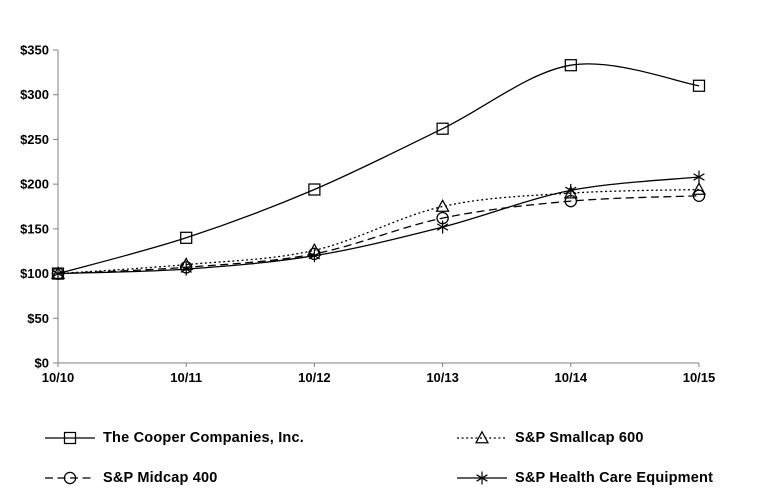 This screenshot has height=503, width=758. Describe the element at coordinates (34, 50) in the screenshot. I see `y-tick-label: $350` at that location.